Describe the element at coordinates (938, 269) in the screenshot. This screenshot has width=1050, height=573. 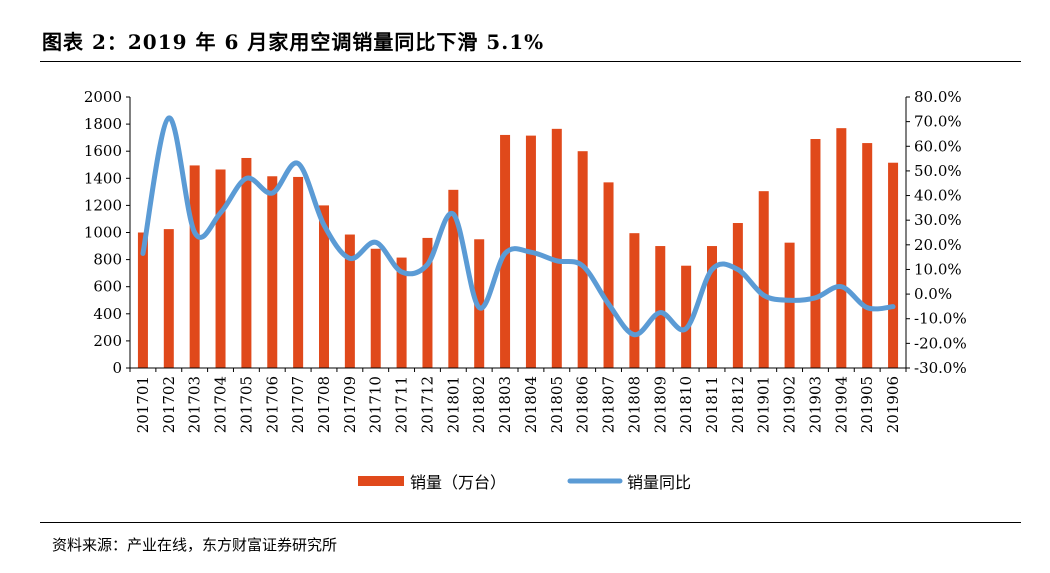
I see `right-tick-label: 10.0%` at that location.